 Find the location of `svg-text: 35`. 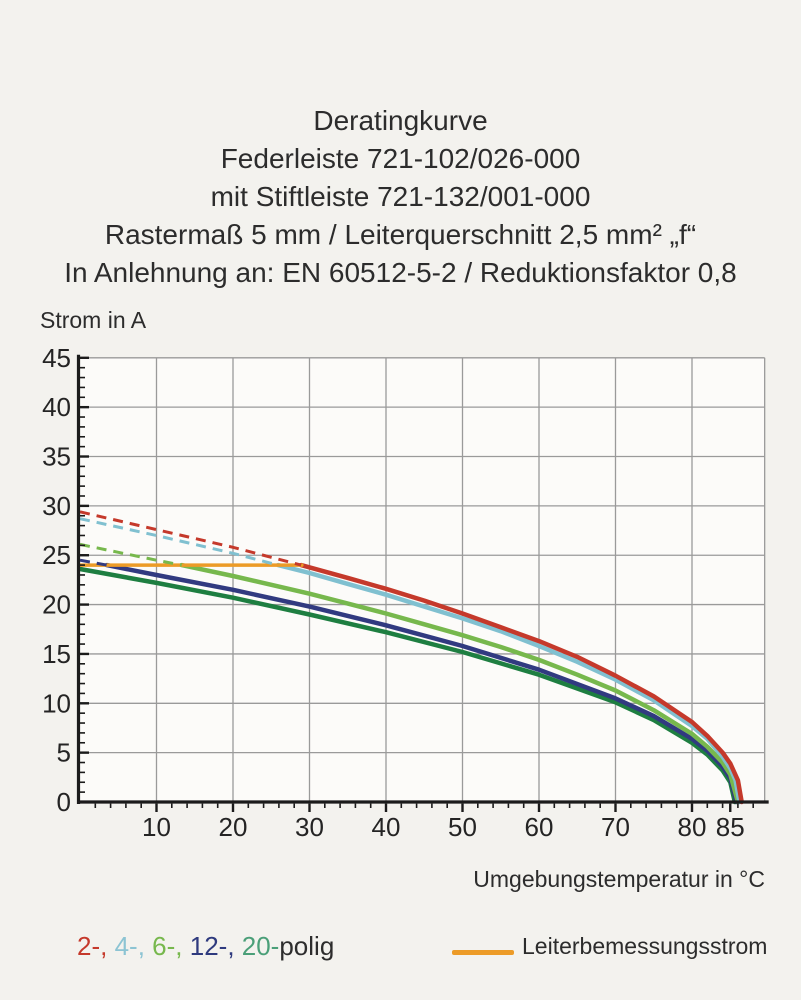

svg-text: 35 is located at coordinates (56, 457).